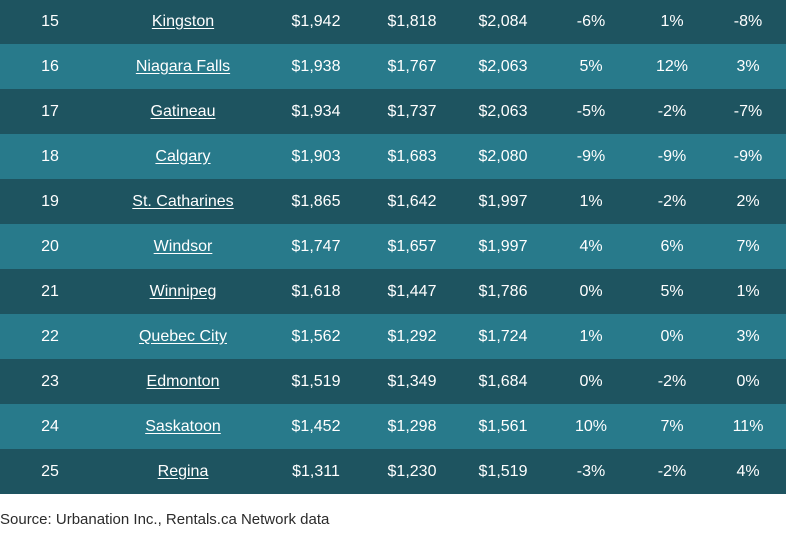 The width and height of the screenshot is (786, 533). I want to click on city-cell: Saskatoon, so click(183, 426).